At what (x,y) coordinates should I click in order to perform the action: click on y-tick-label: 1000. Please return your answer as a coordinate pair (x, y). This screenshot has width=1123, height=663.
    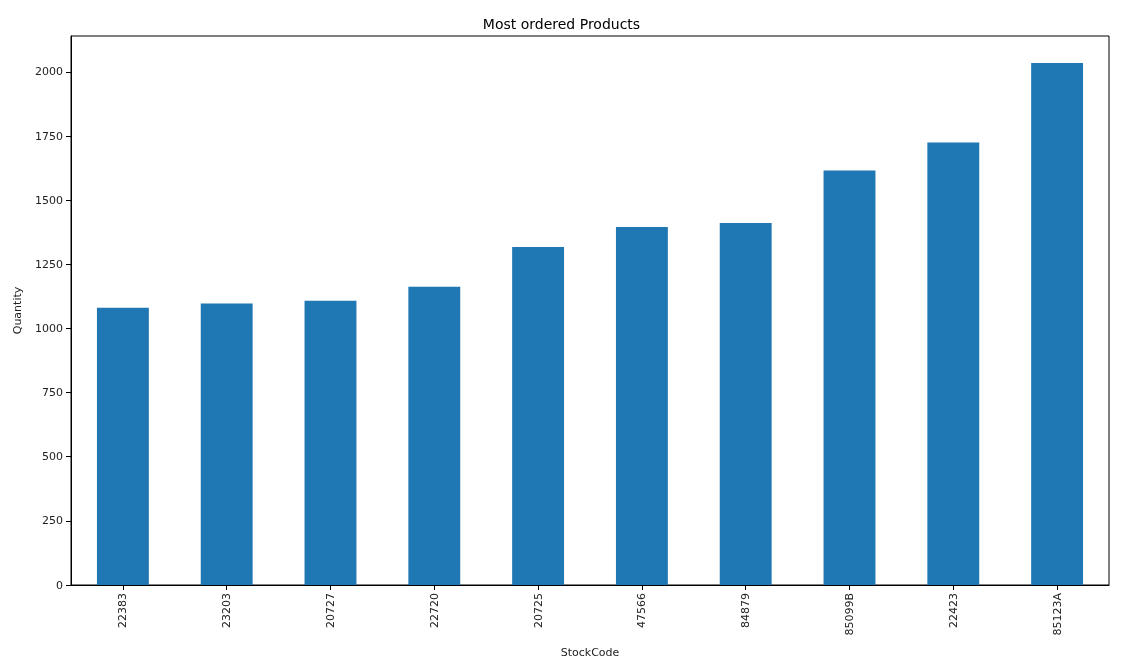
    Looking at the image, I should click on (49, 328).